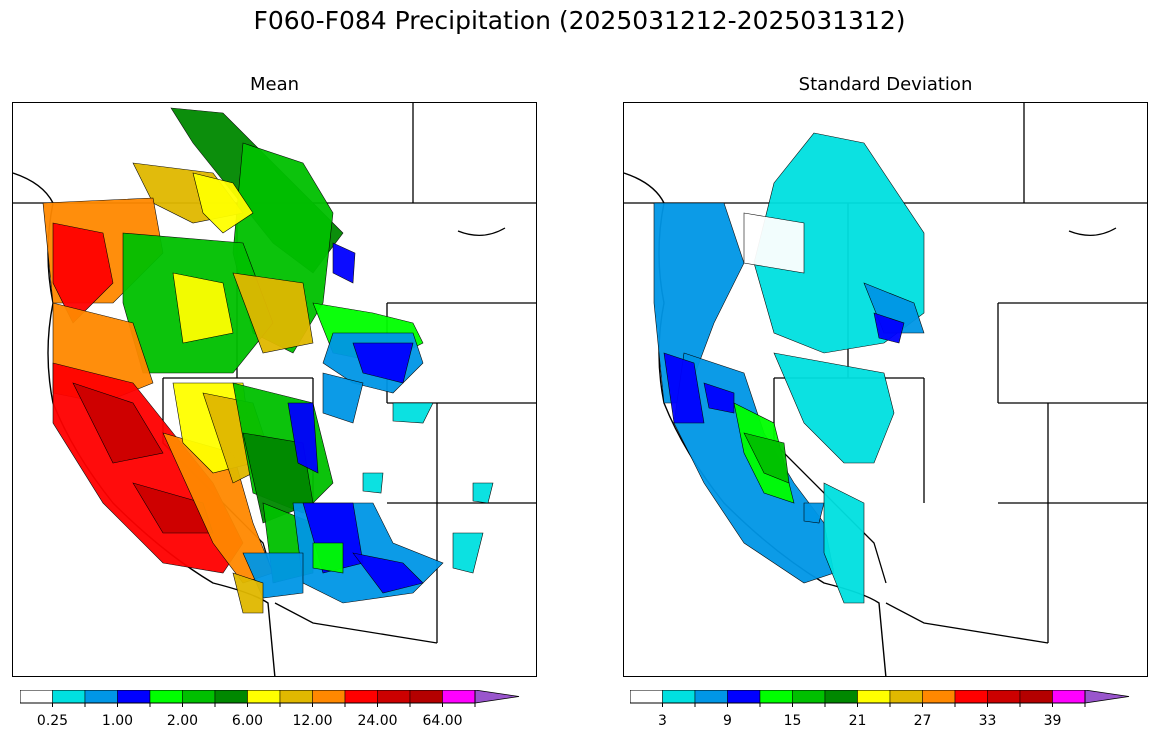  I want to click on std-precip-fields, so click(789, 368).